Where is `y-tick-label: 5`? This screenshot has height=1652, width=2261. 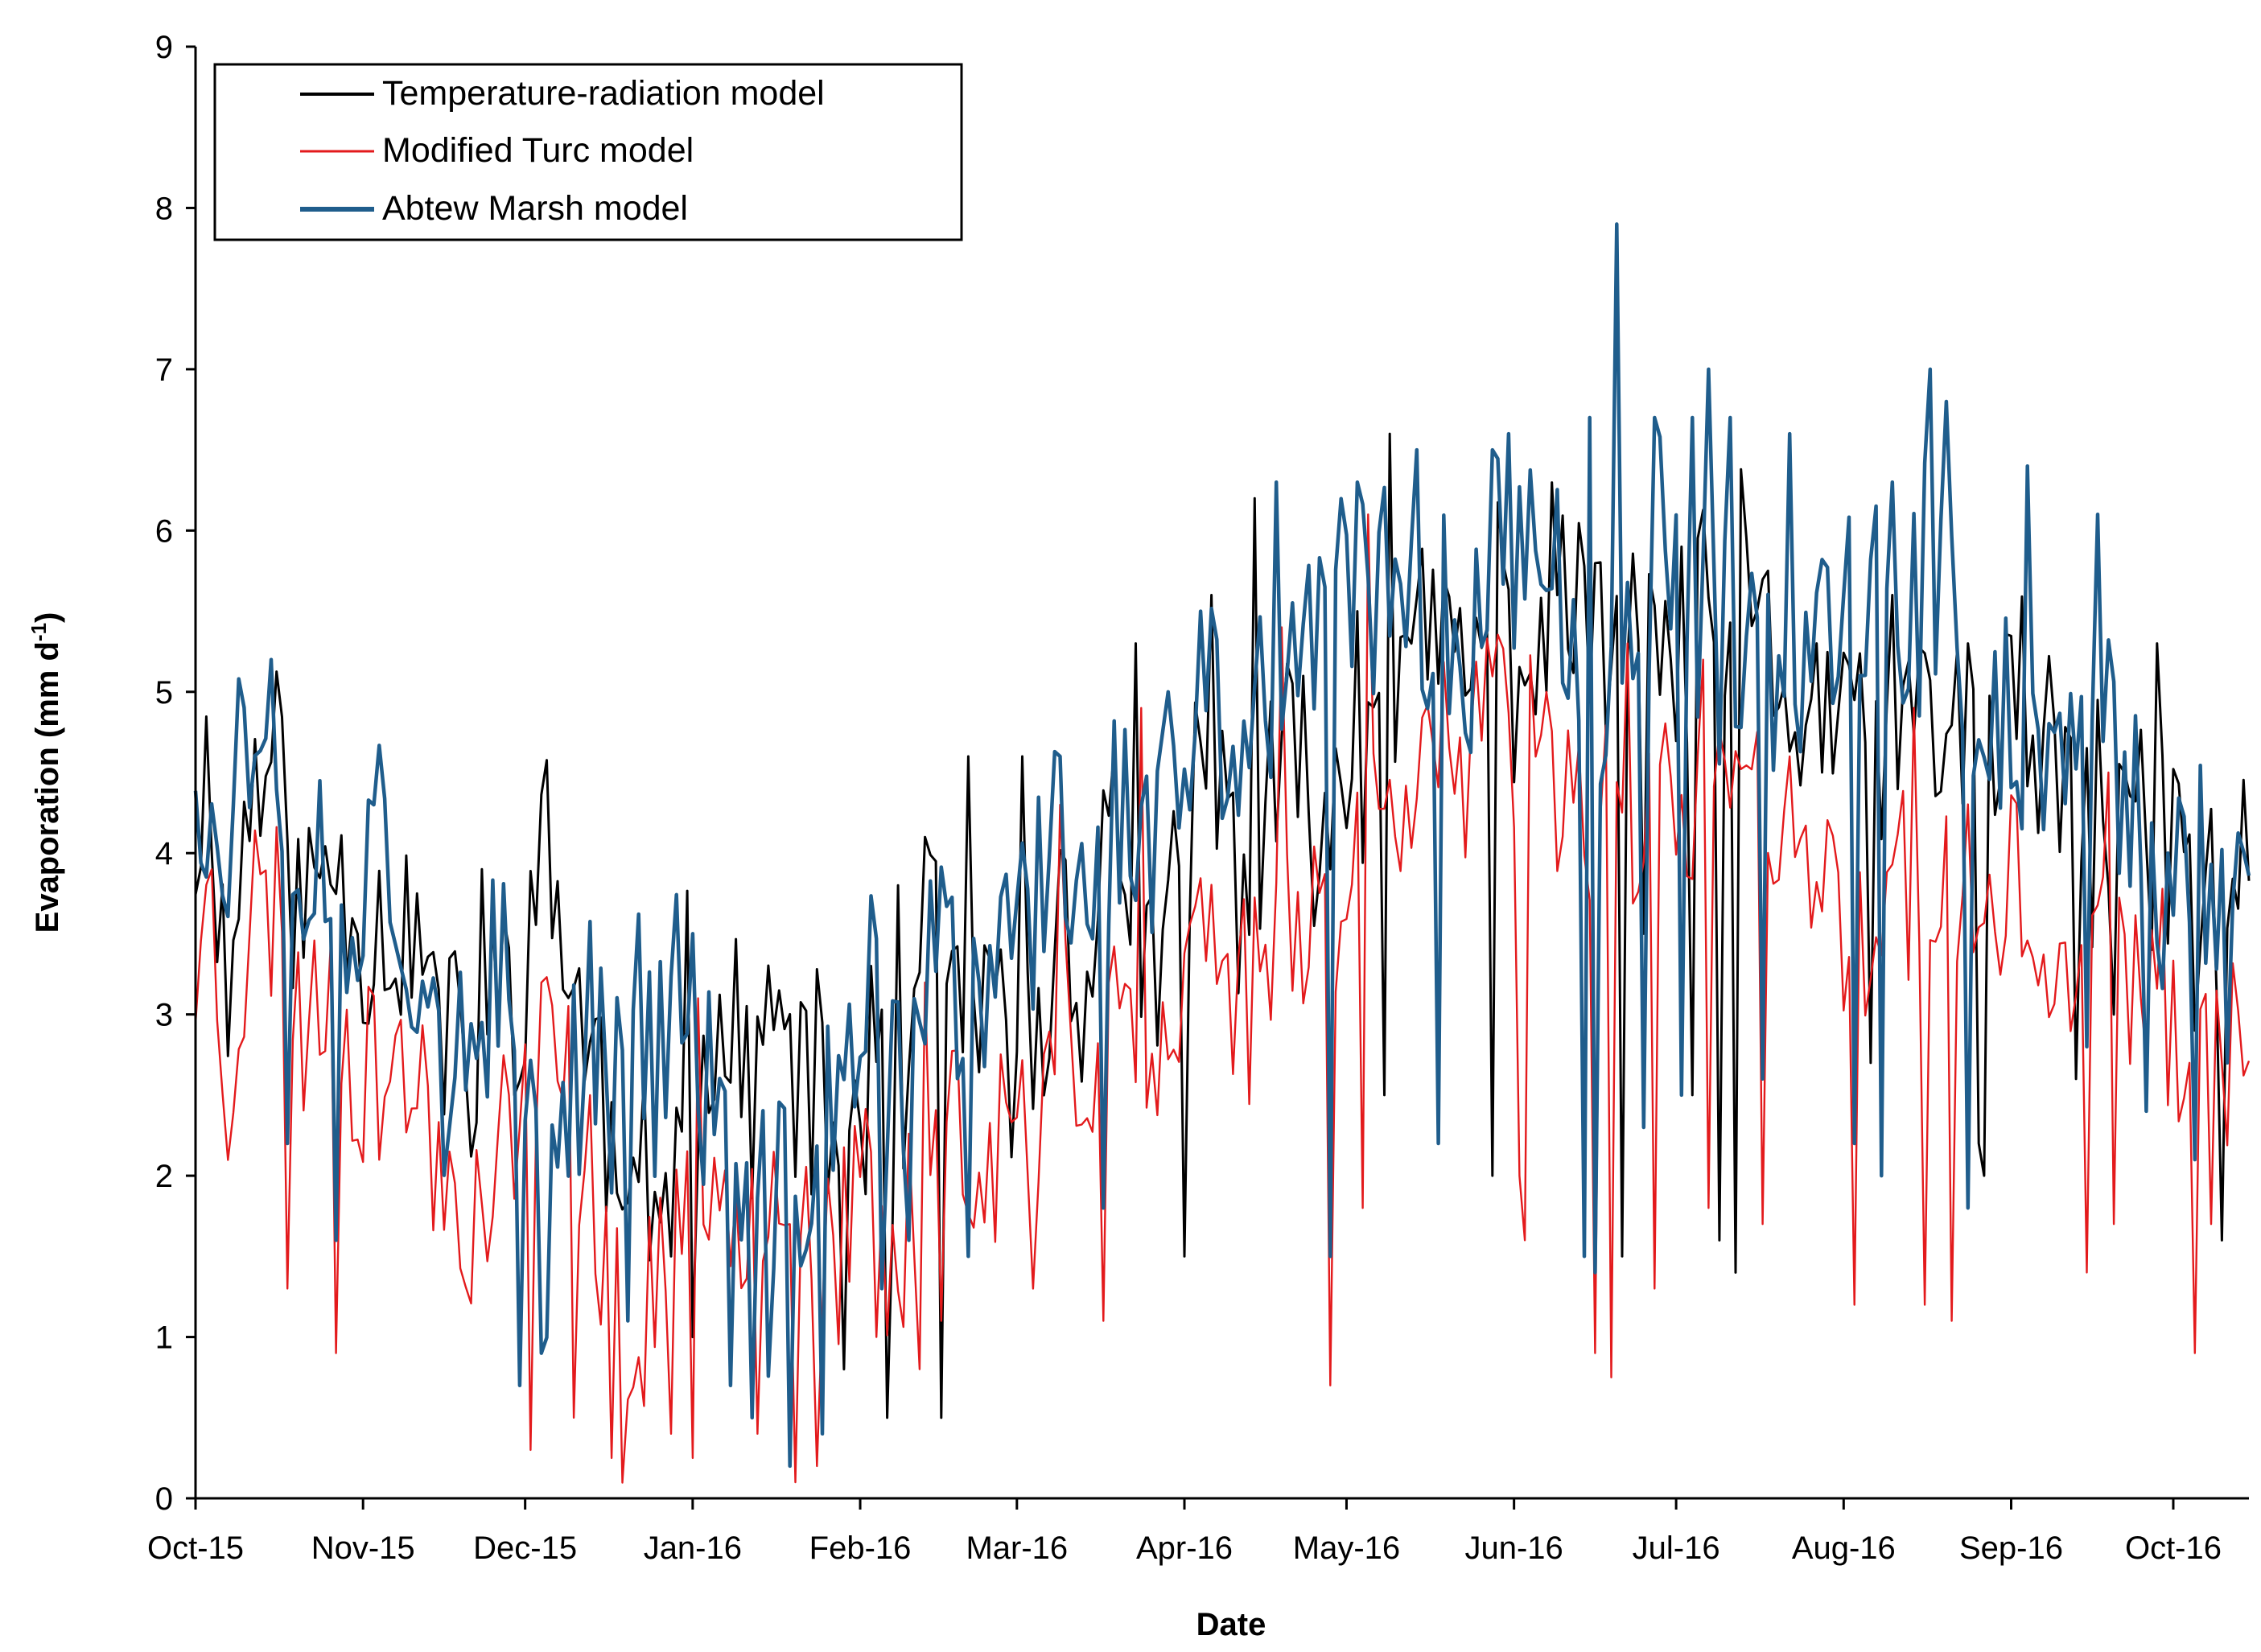 y-tick-label: 5 is located at coordinates (164, 693).